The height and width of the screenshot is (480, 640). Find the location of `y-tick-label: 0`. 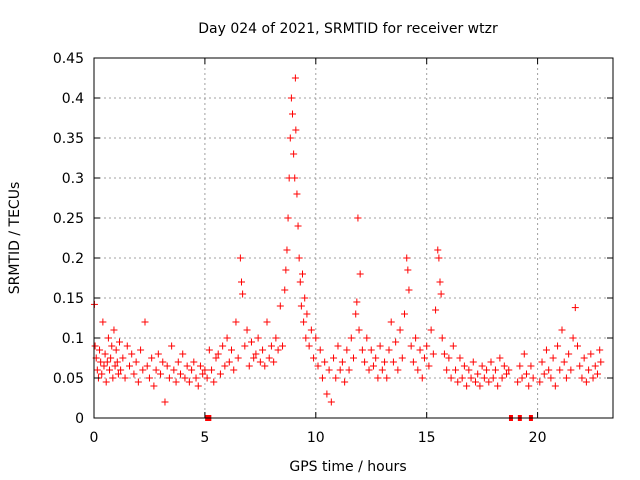

y-tick-label: 0 is located at coordinates (79, 419).